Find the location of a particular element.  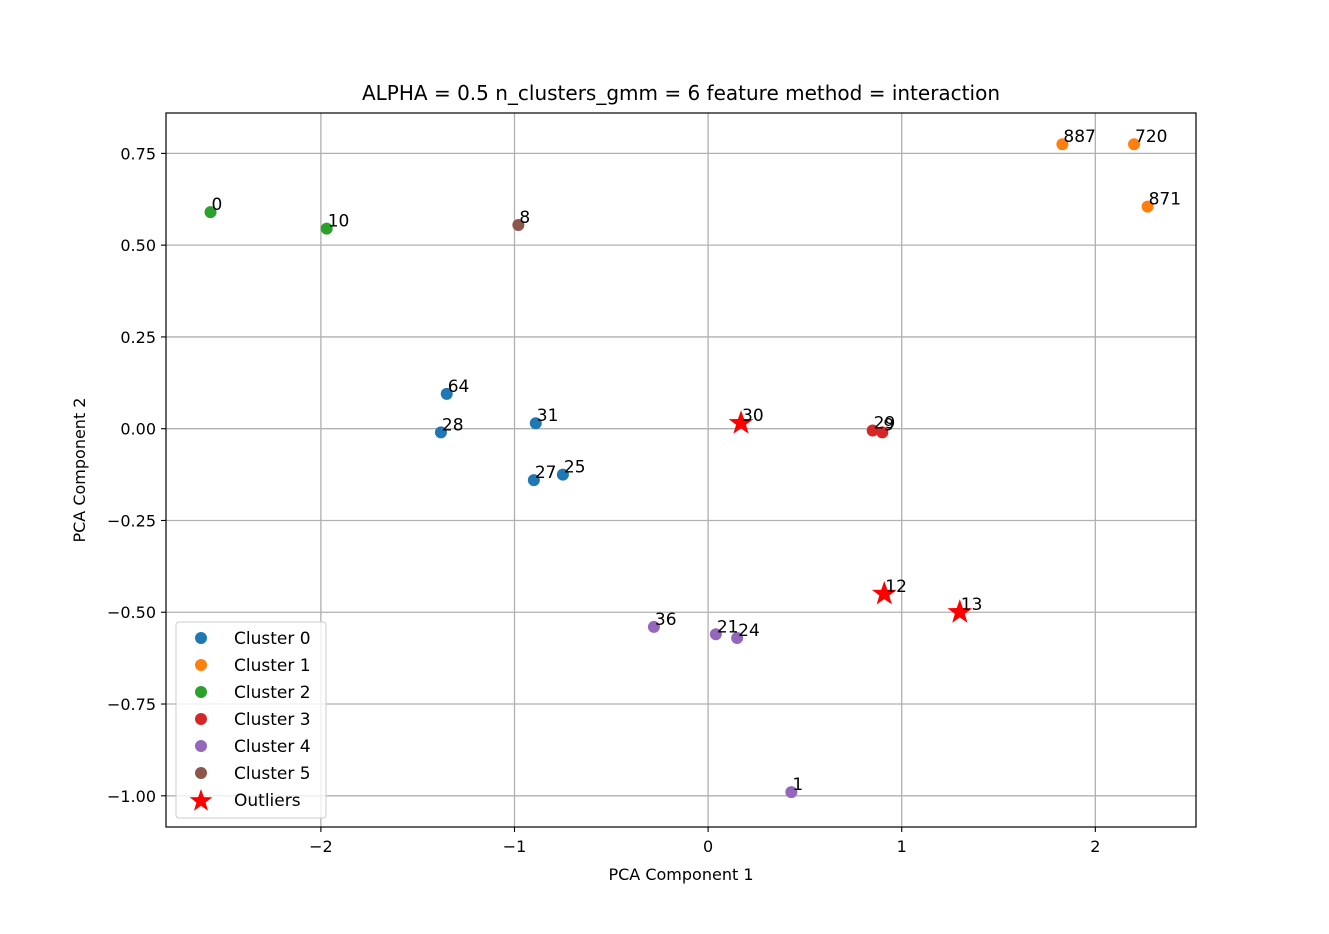

x-tick-label: −2 is located at coordinates (321, 846).